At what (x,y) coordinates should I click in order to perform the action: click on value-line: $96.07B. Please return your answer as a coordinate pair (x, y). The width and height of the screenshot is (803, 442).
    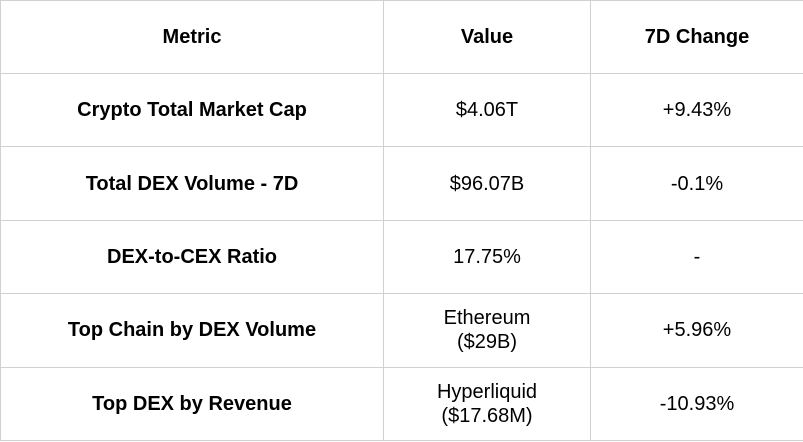
    Looking at the image, I should click on (487, 183).